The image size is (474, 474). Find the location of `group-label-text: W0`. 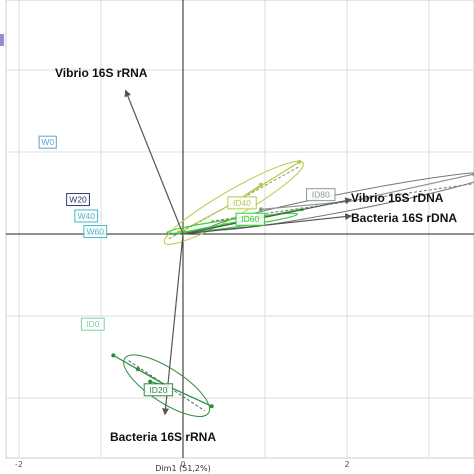

group-label-text: W0 is located at coordinates (47, 142).